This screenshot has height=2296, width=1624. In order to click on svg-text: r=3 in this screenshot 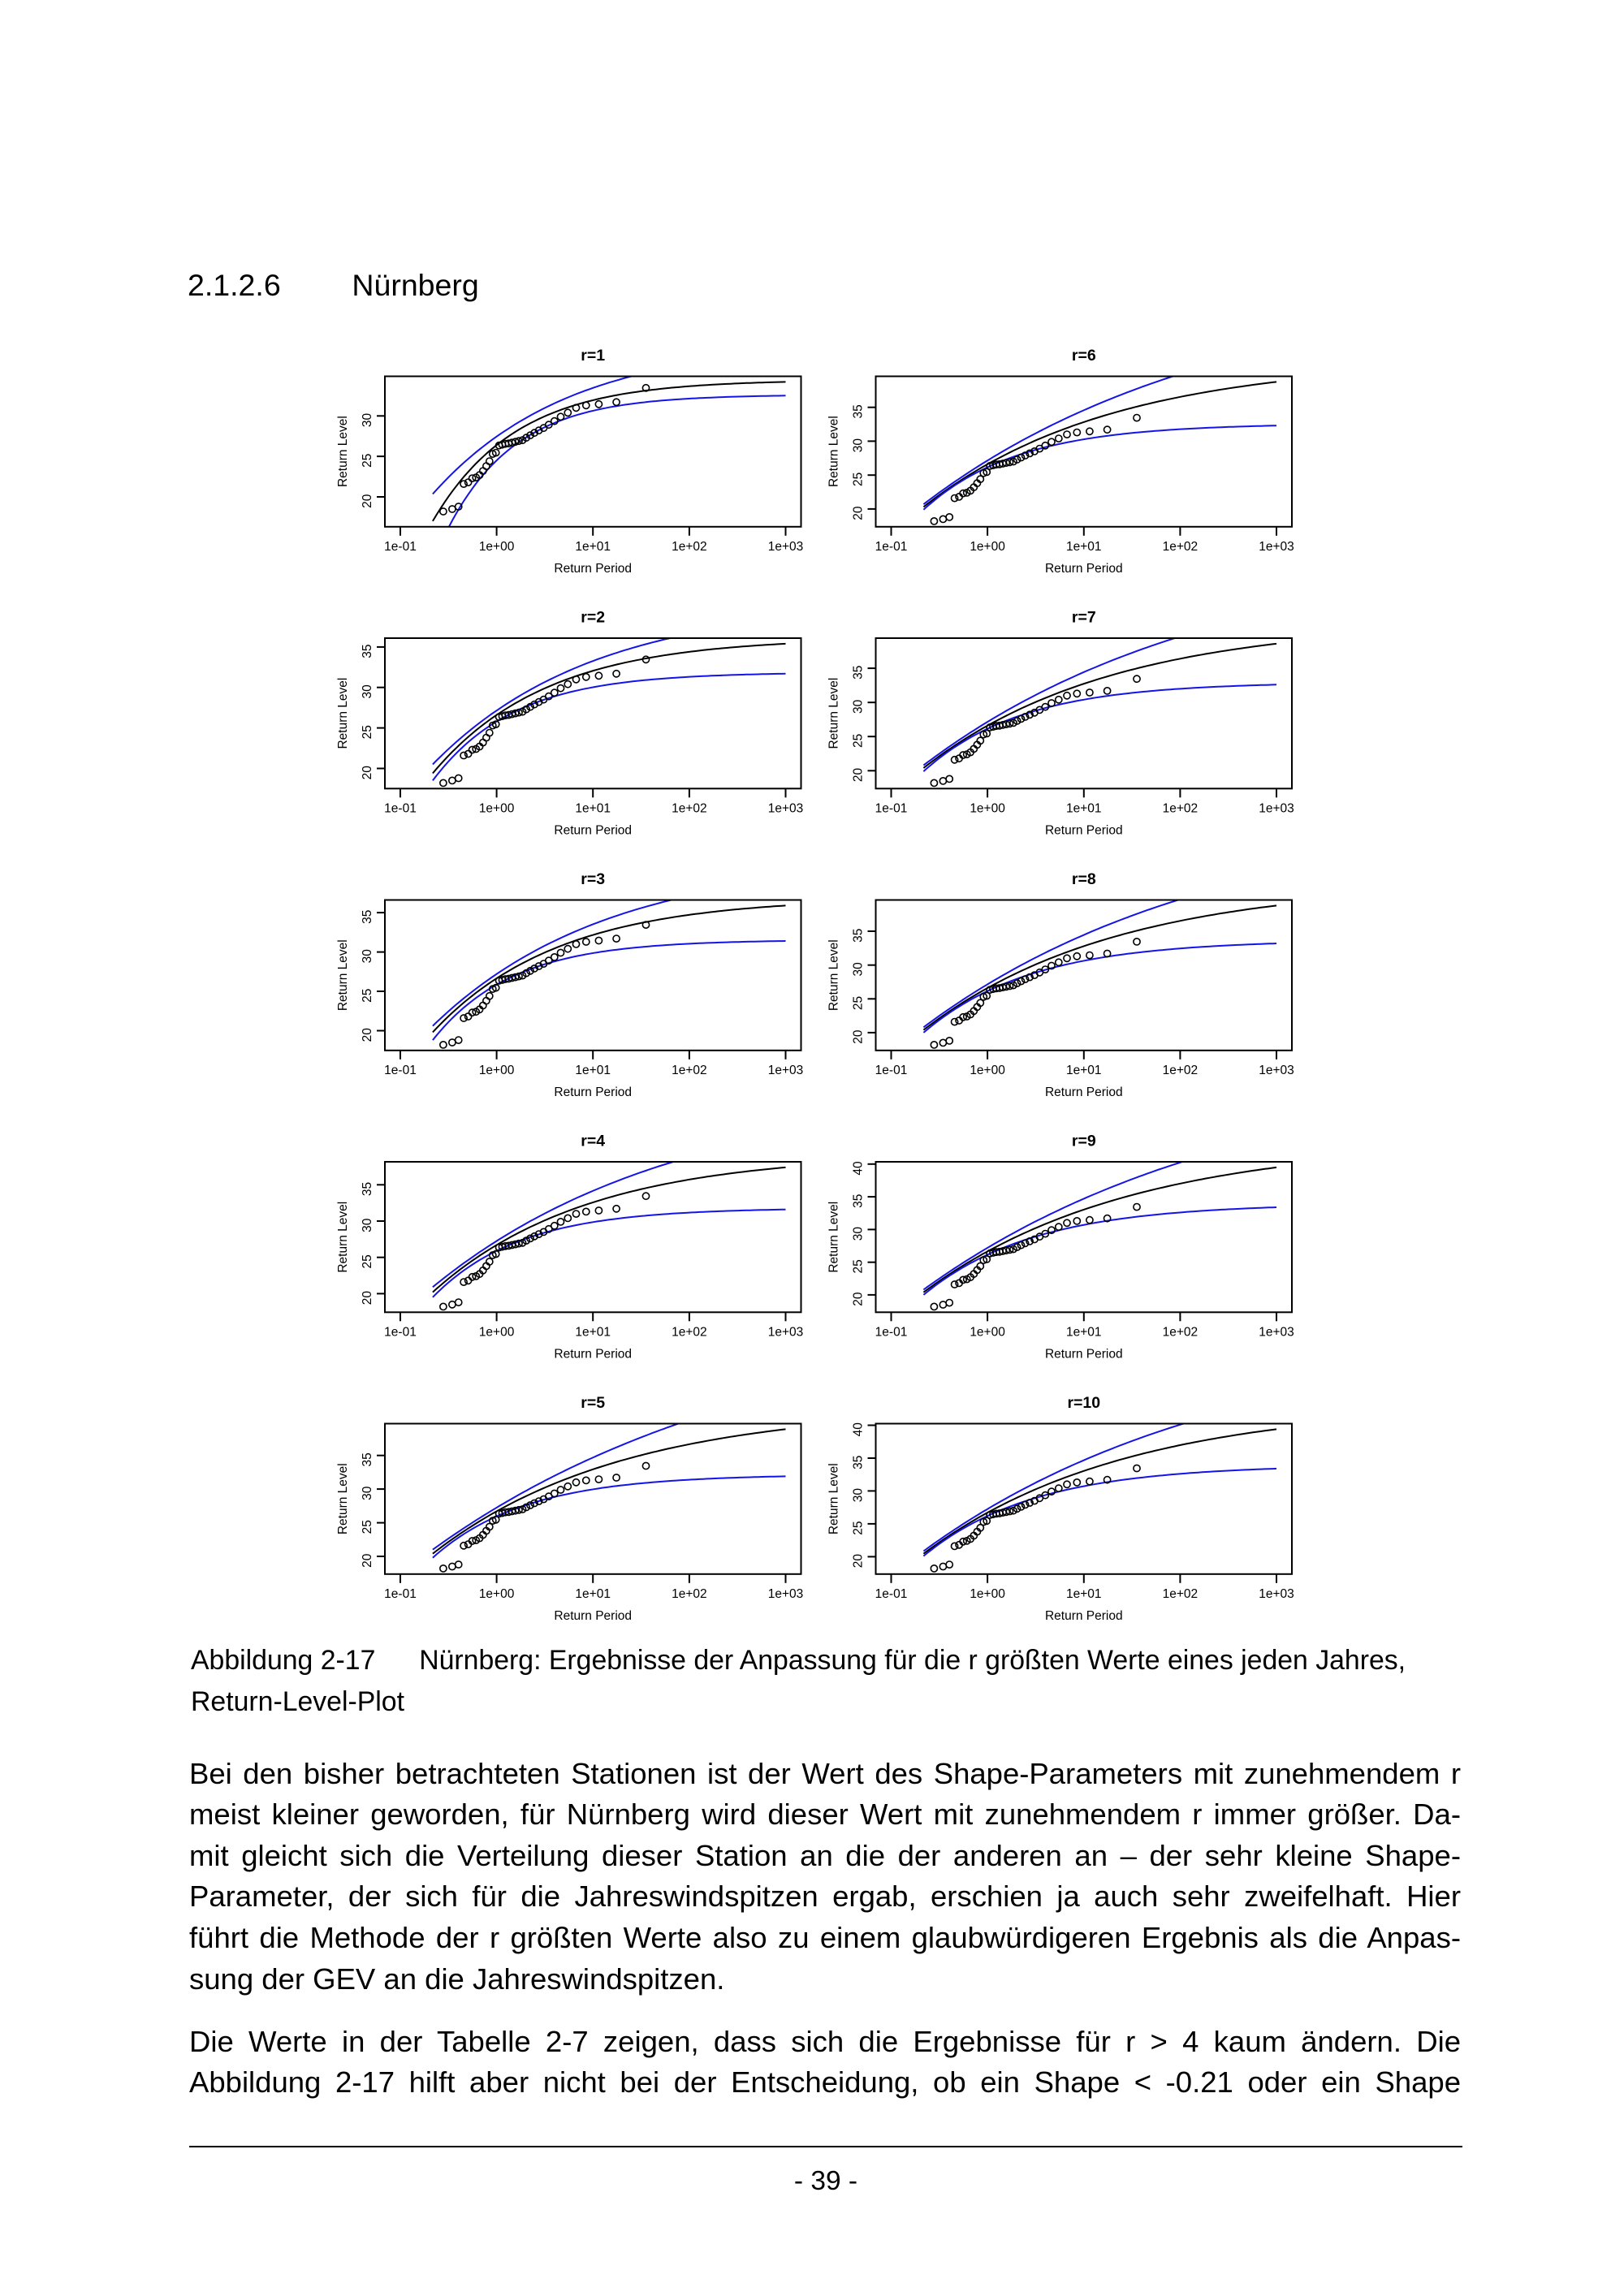, I will do `click(593, 879)`.